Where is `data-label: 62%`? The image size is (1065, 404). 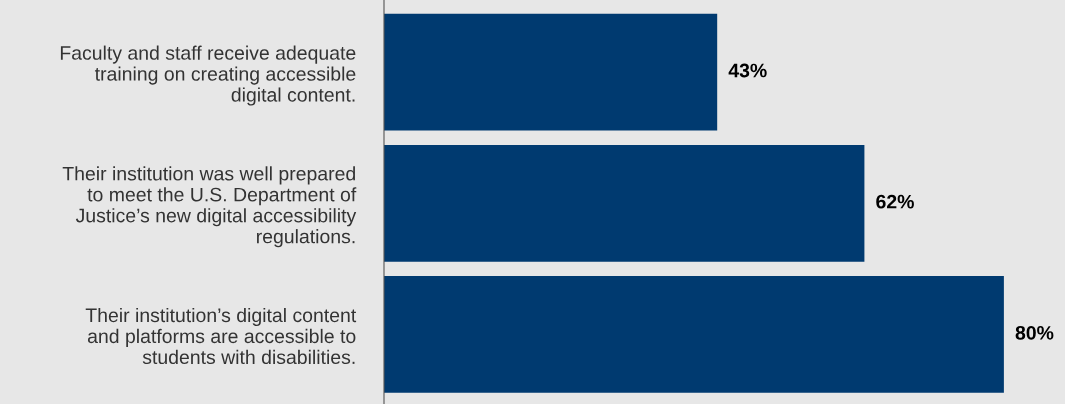
data-label: 62% is located at coordinates (895, 201).